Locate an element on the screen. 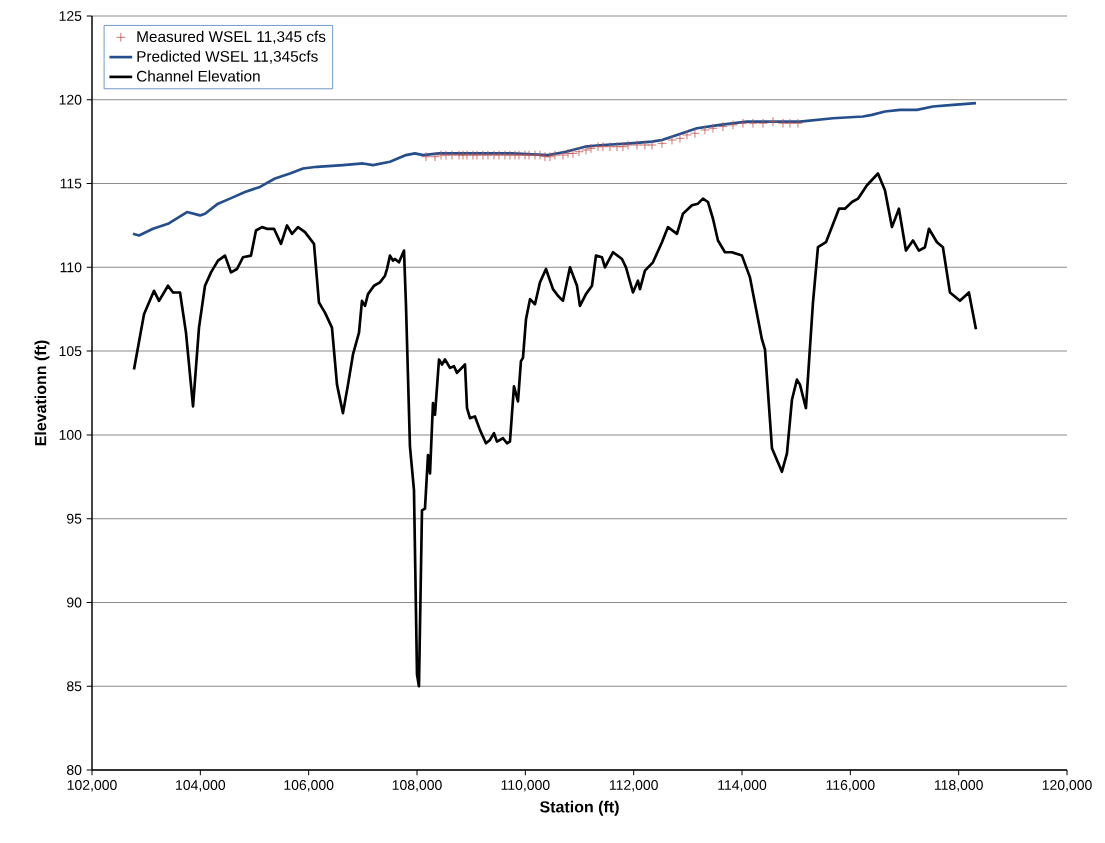  y-tick-label: 125 is located at coordinates (70, 16).